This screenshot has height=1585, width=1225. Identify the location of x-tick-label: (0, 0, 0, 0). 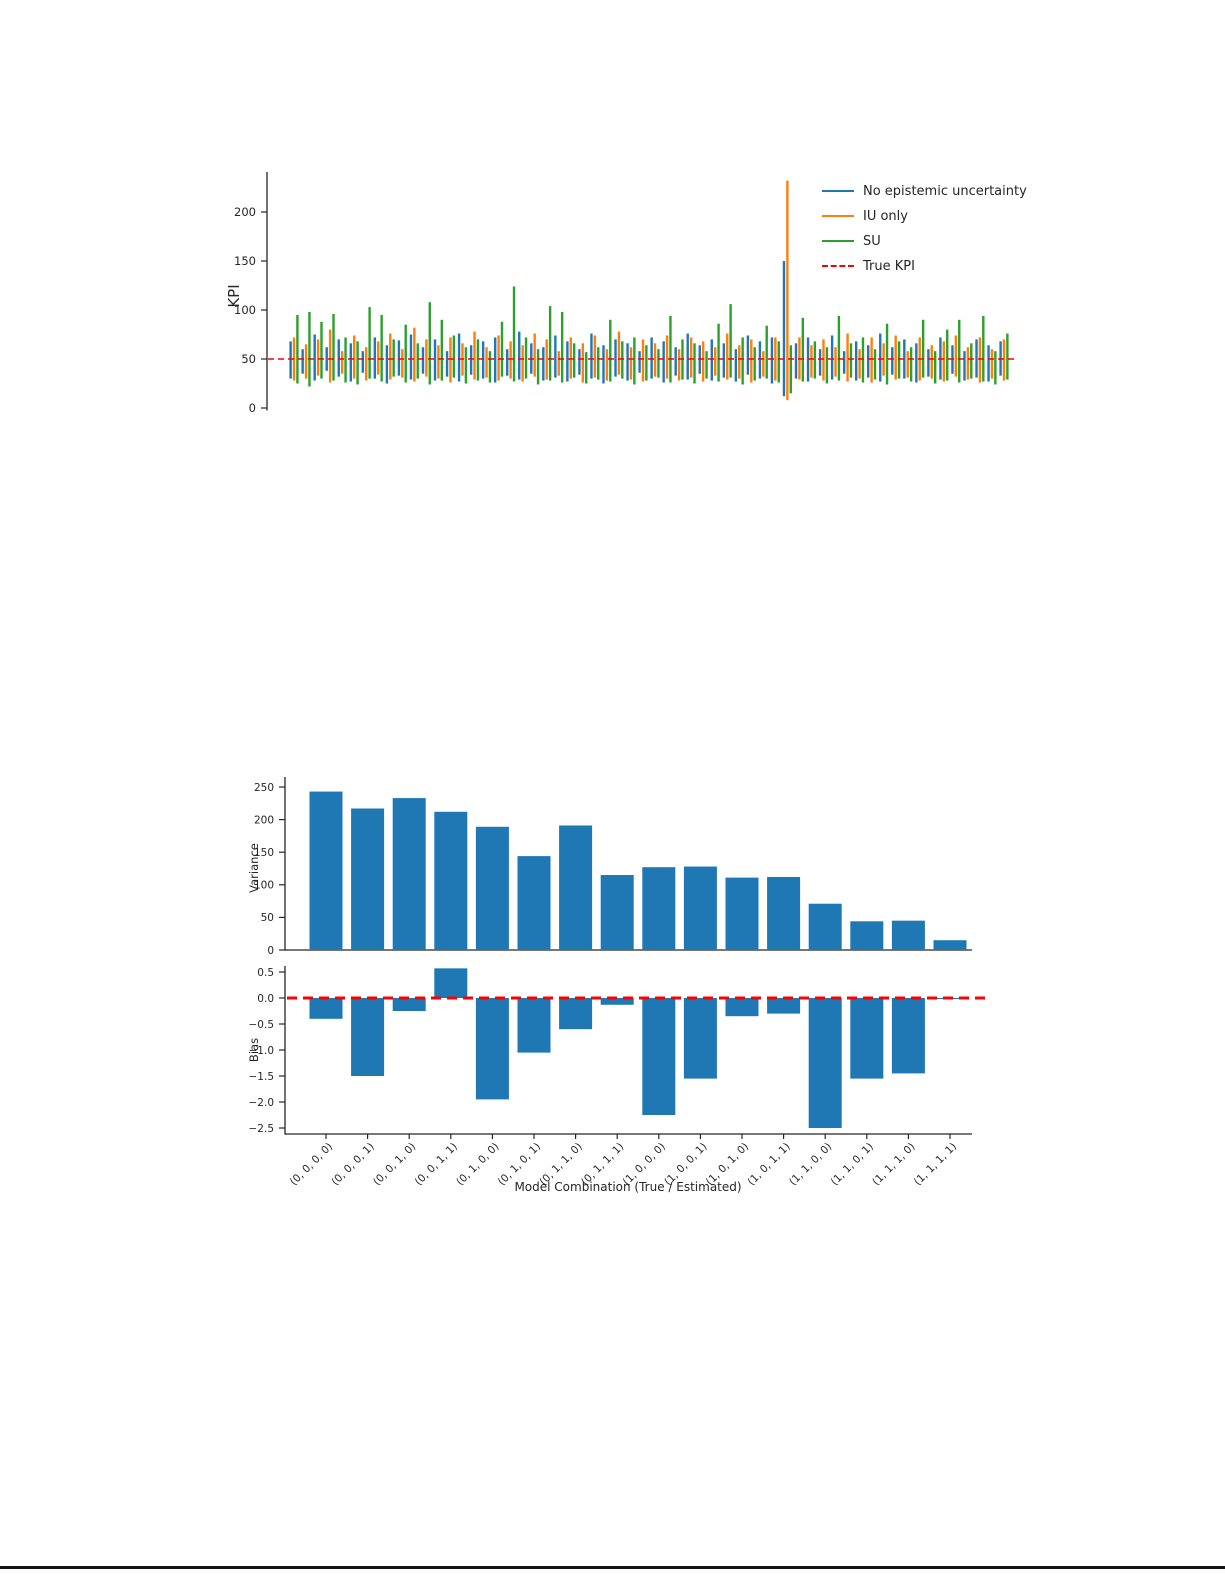
(311, 1164).